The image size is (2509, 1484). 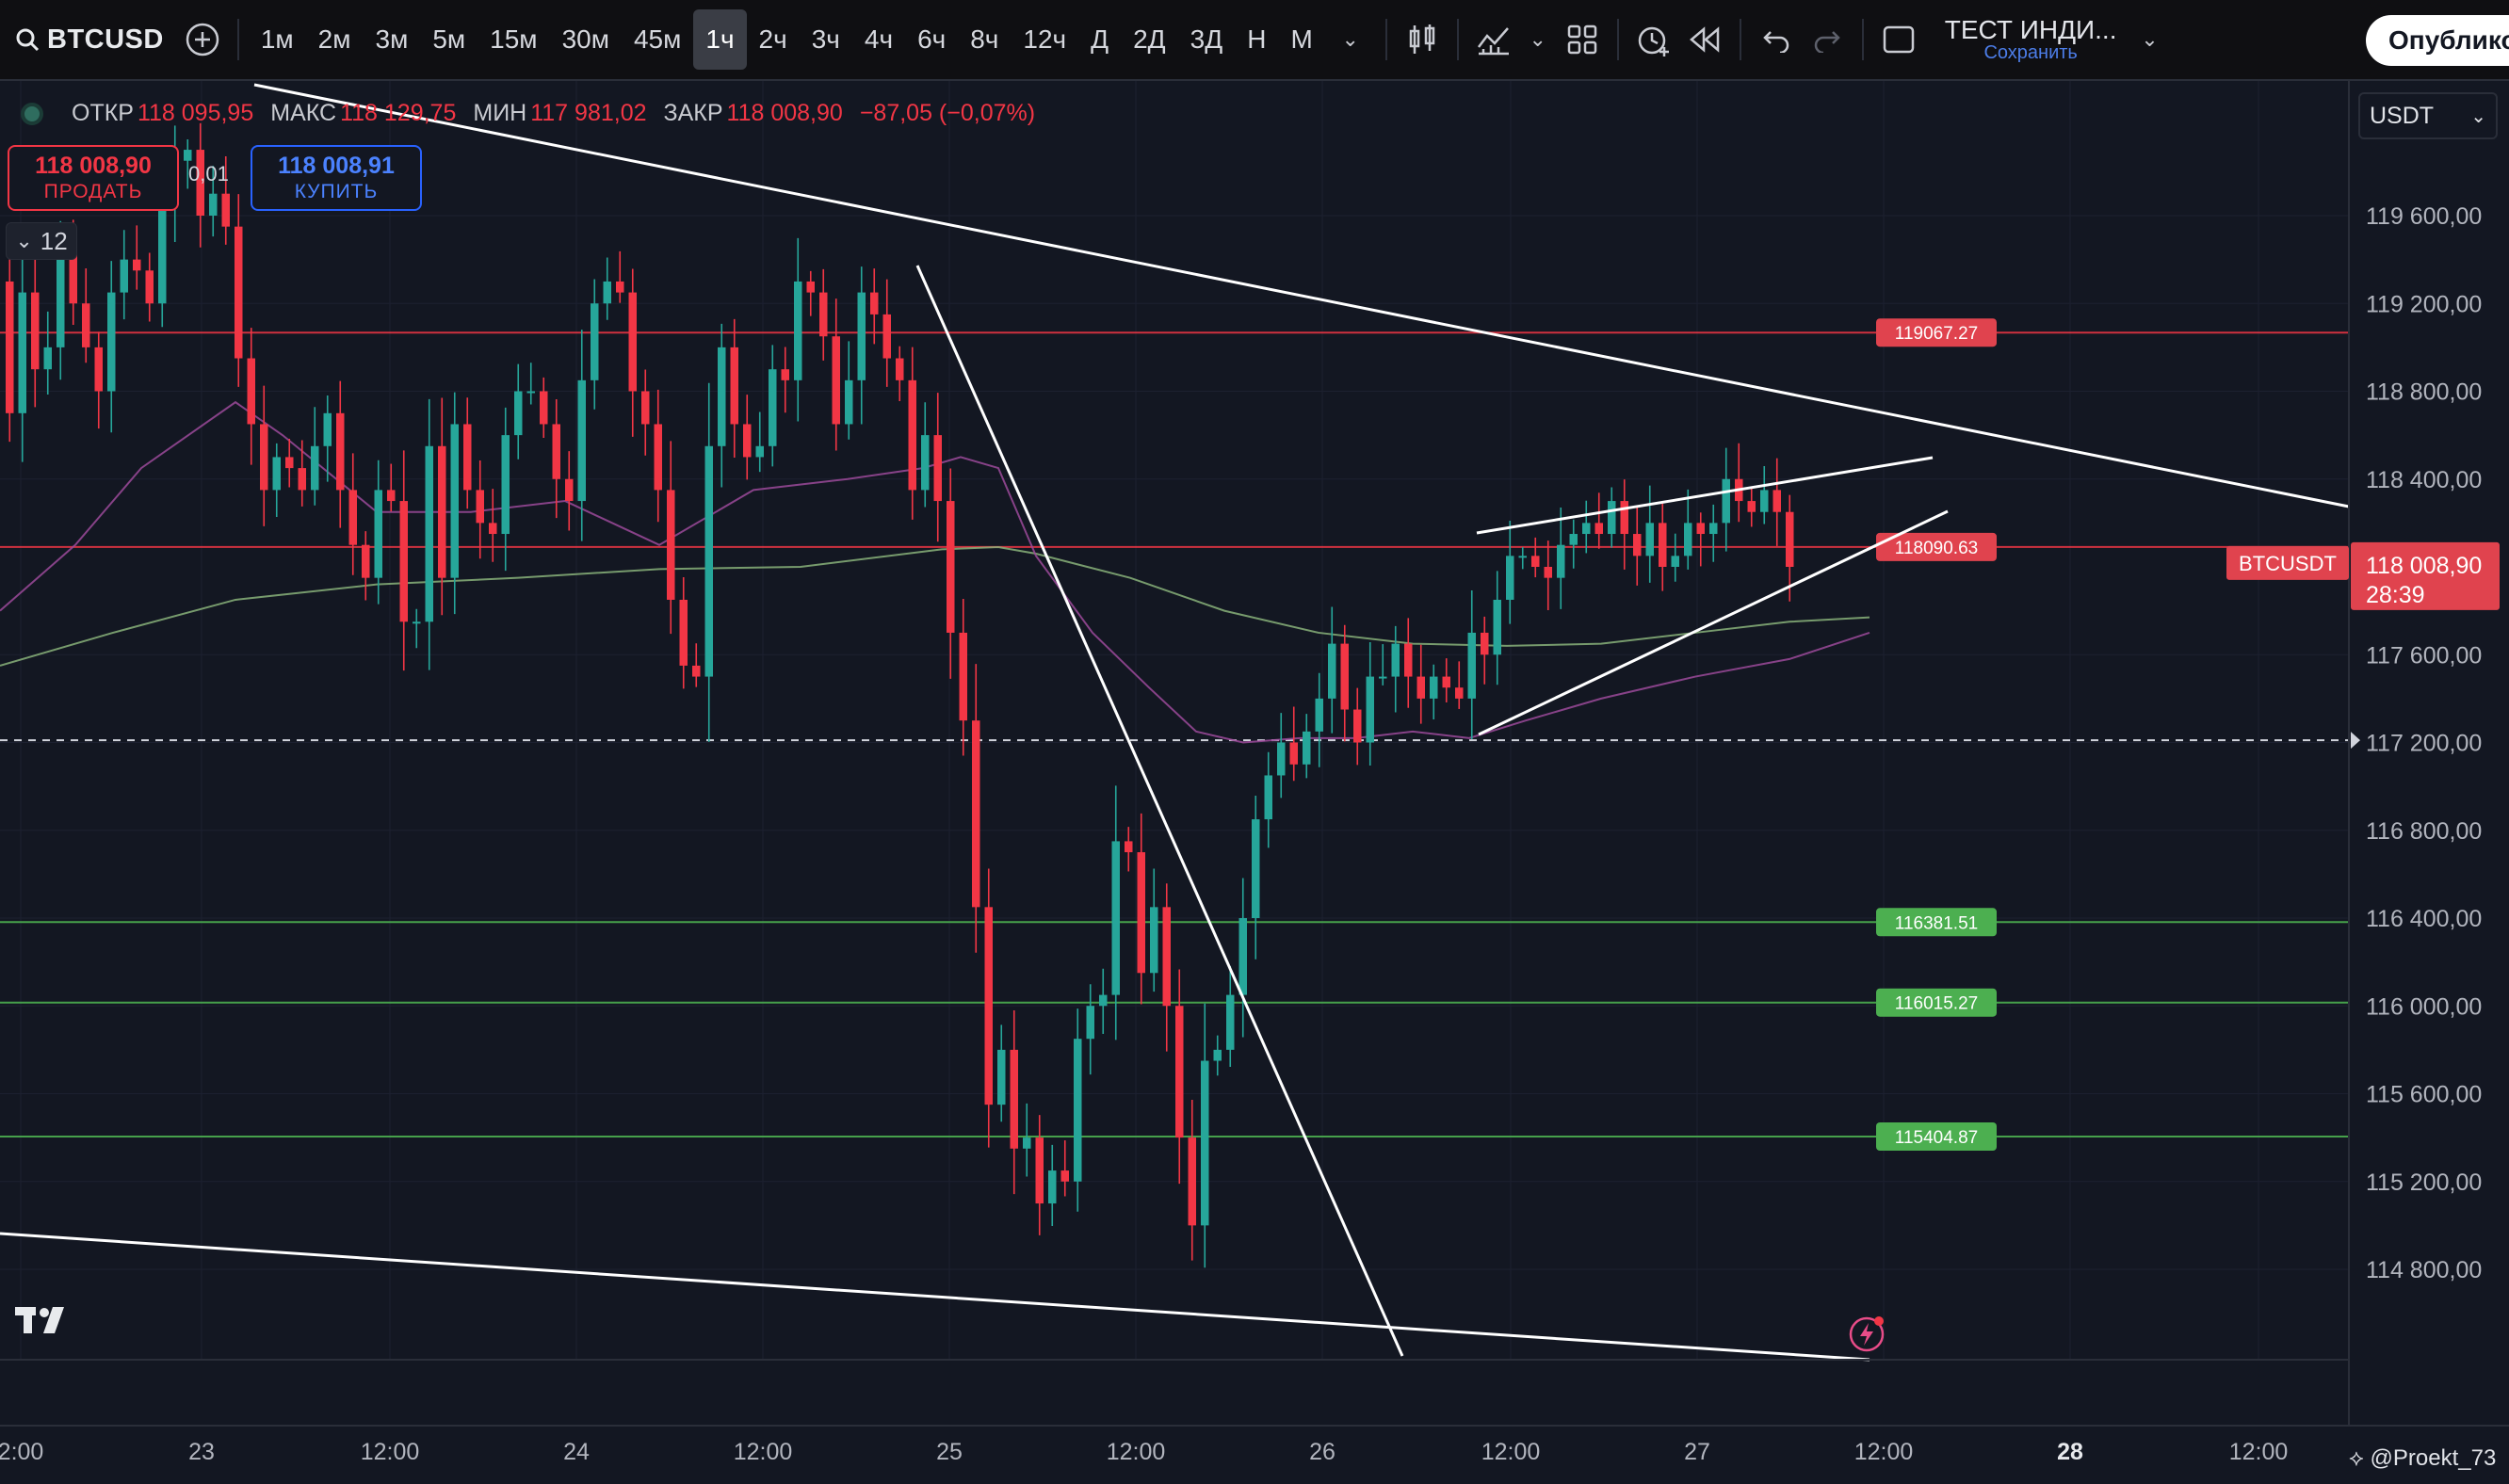 I want to click on interval-tab: 2Д, so click(x=1149, y=39).